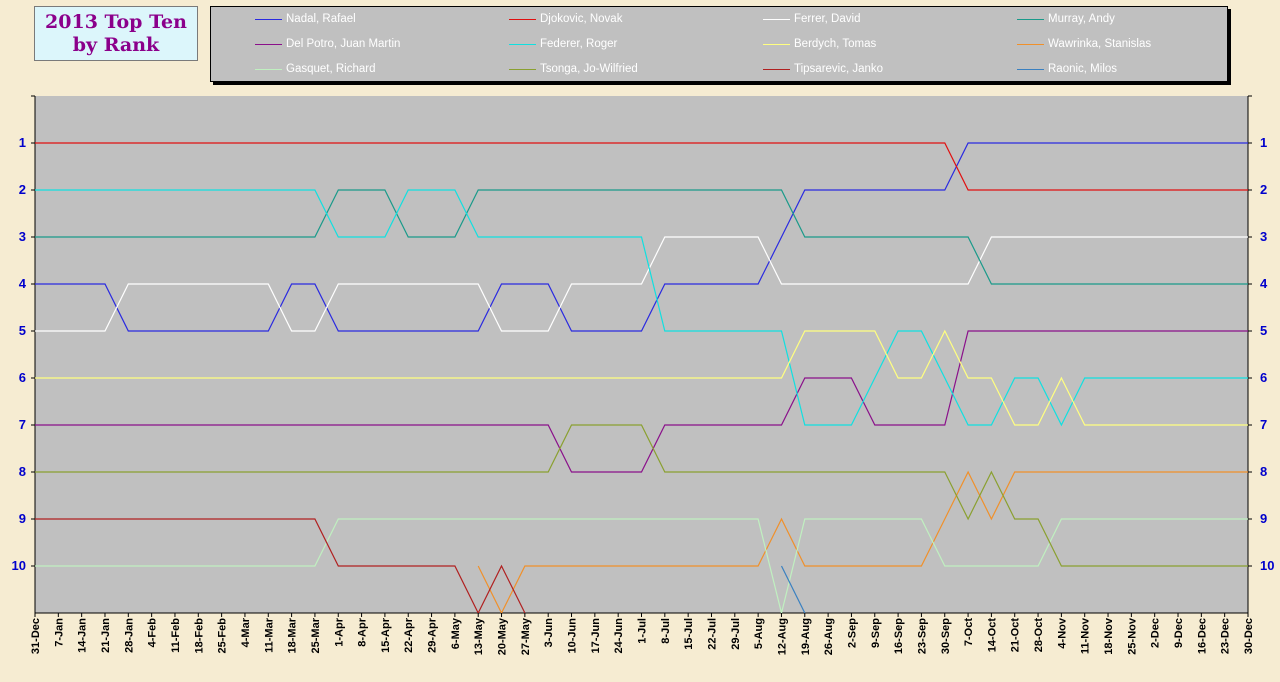  I want to click on legend-item: Del Potro, Juan Martin, so click(327, 44).